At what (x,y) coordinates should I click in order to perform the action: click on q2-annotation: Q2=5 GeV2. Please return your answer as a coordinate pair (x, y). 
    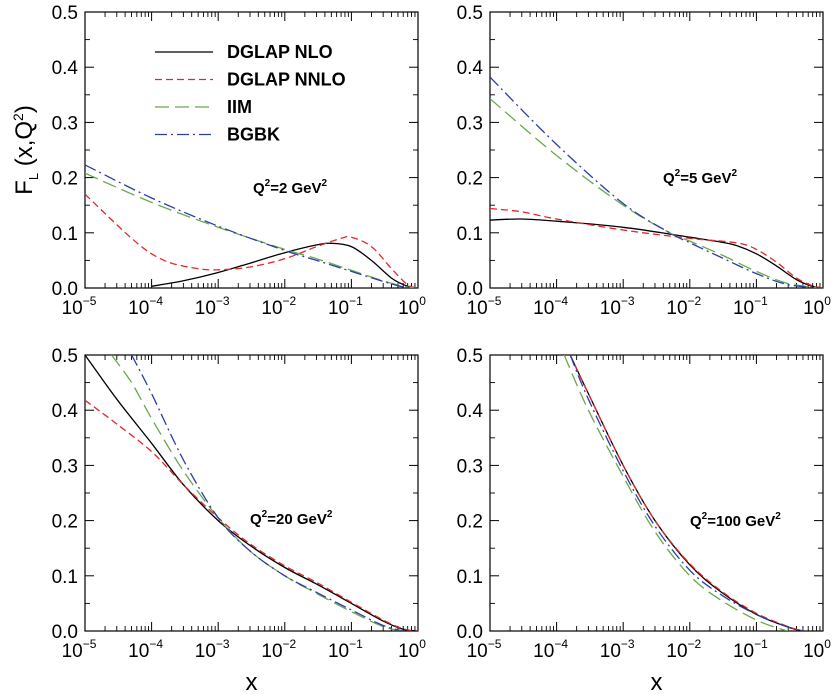
    Looking at the image, I should click on (700, 177).